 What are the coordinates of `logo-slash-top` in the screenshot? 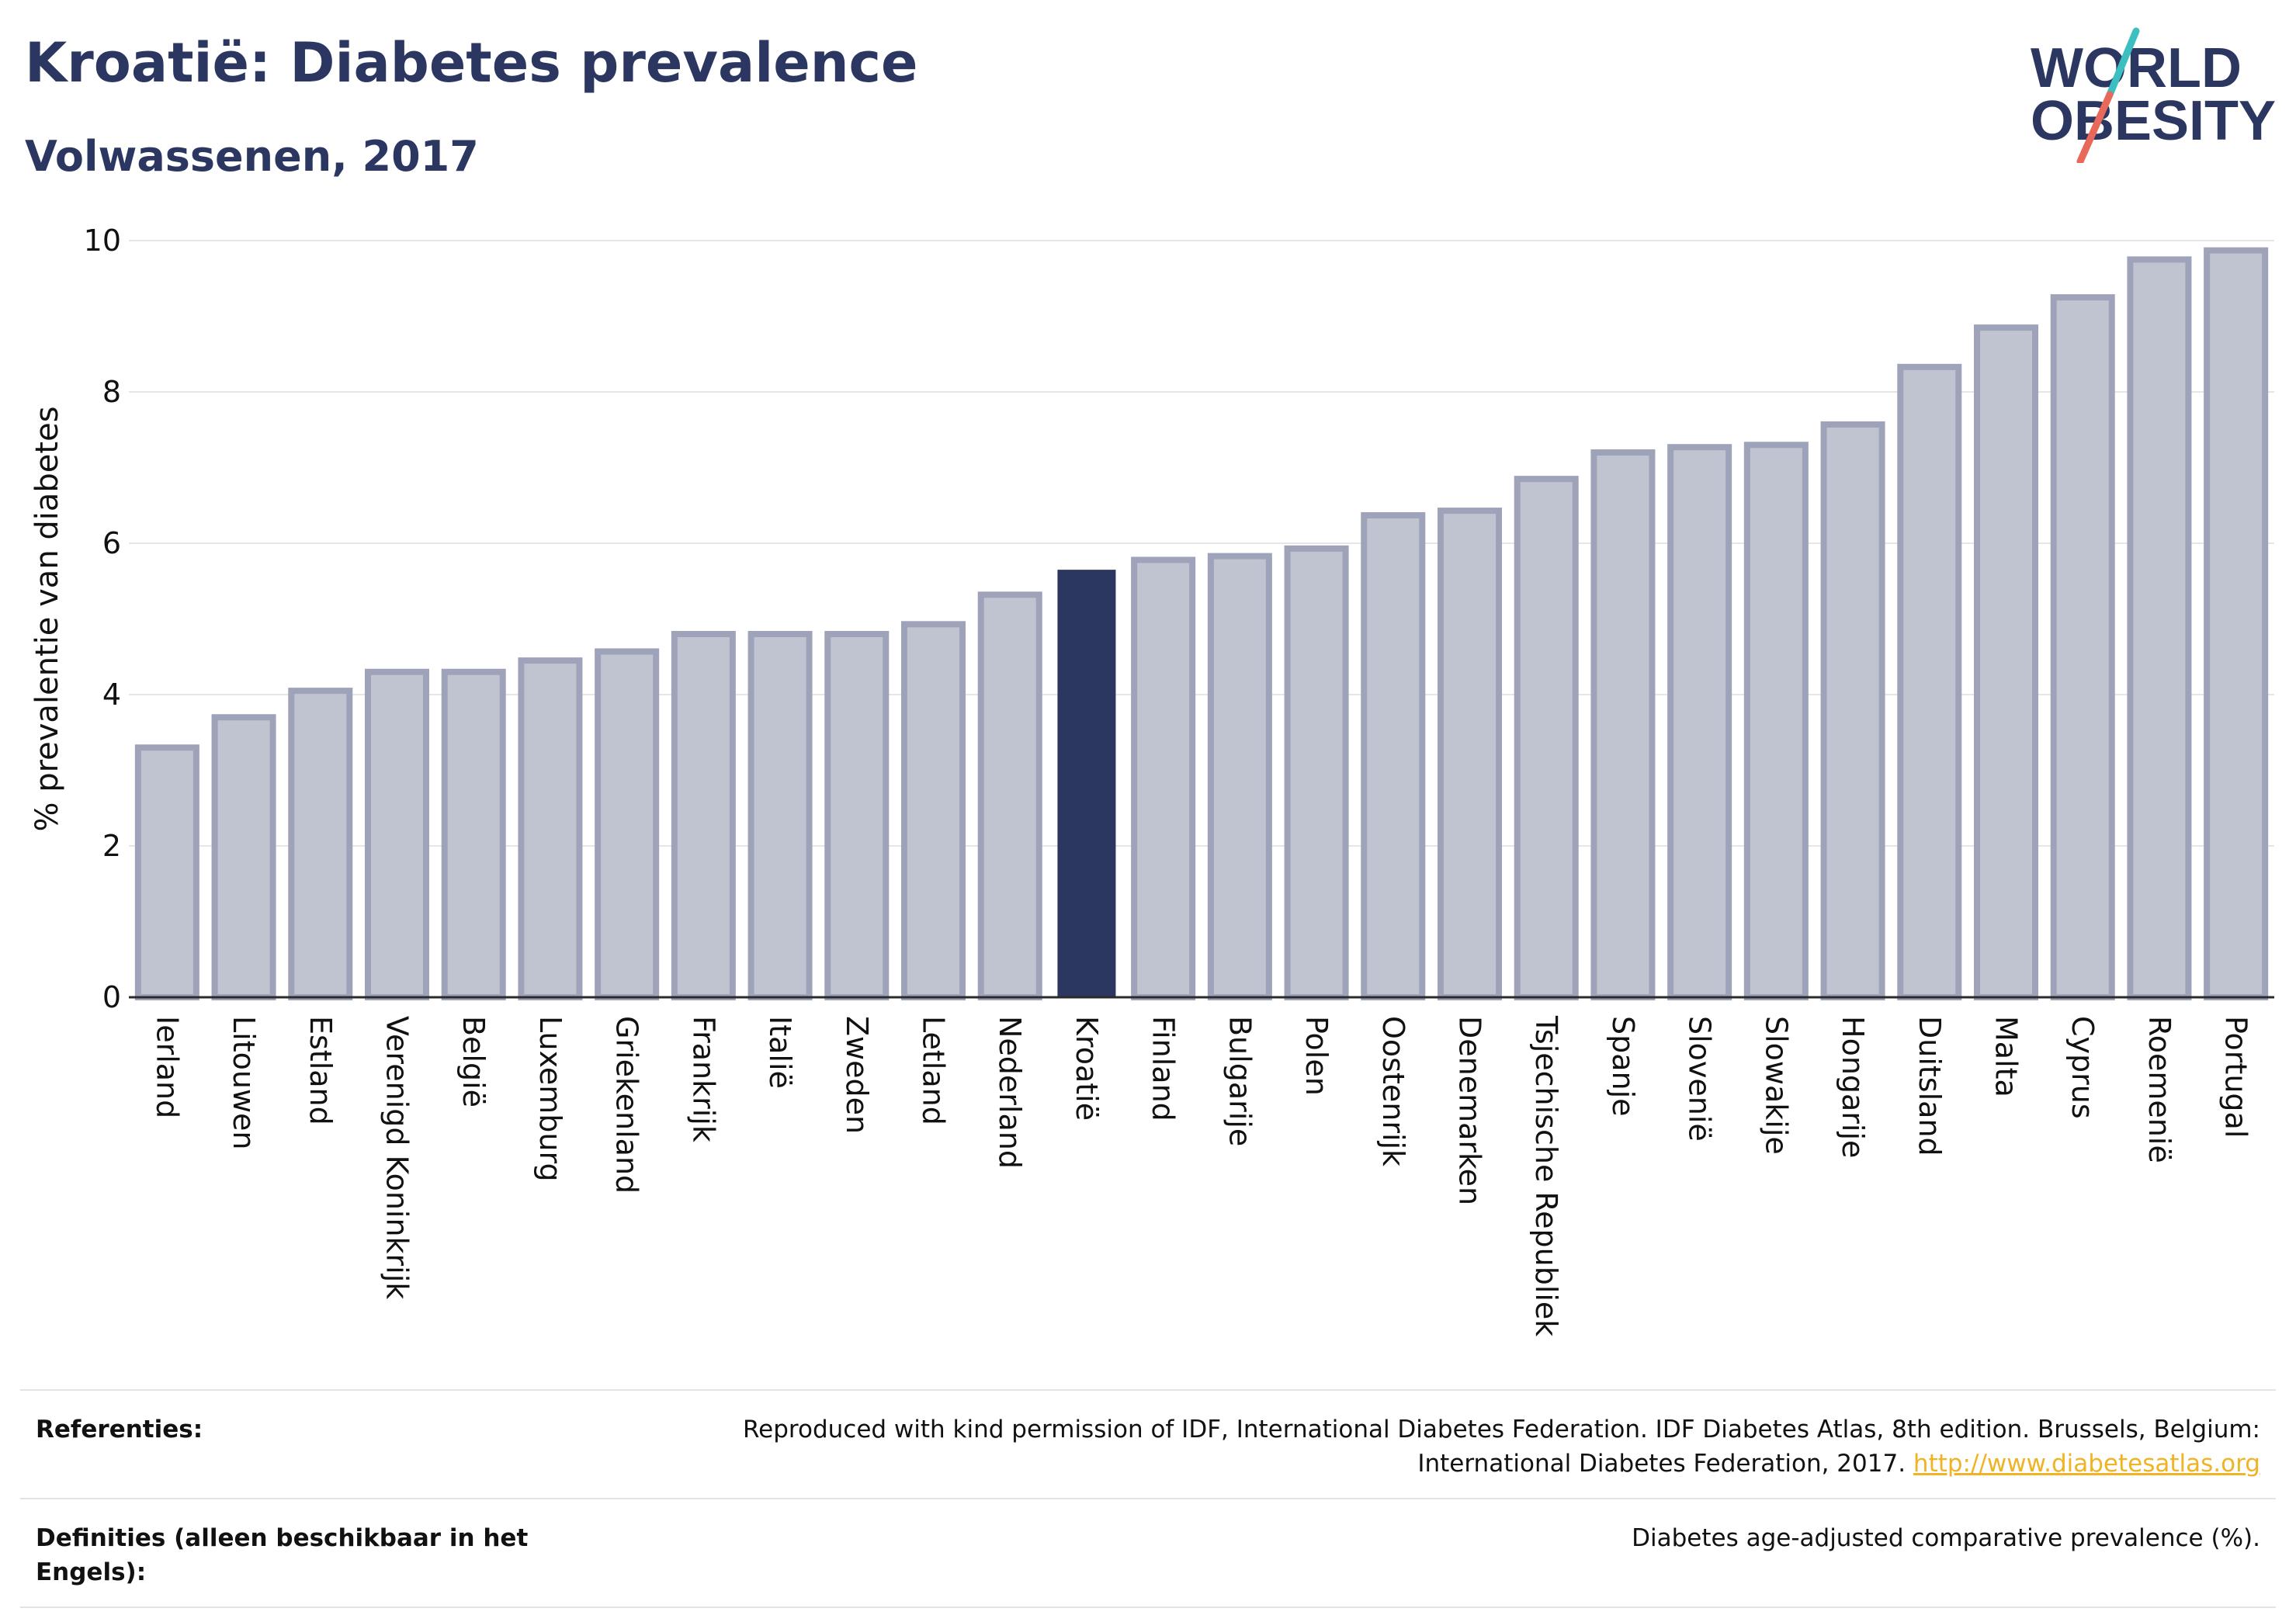 It's located at (2123, 63).